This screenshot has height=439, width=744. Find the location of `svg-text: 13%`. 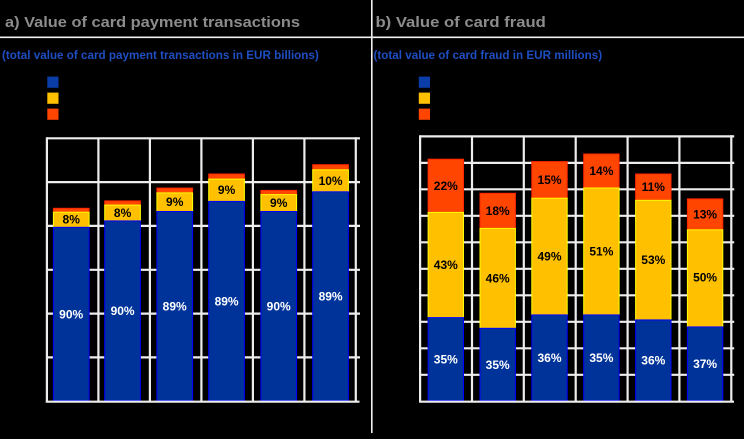

svg-text: 13% is located at coordinates (705, 214).